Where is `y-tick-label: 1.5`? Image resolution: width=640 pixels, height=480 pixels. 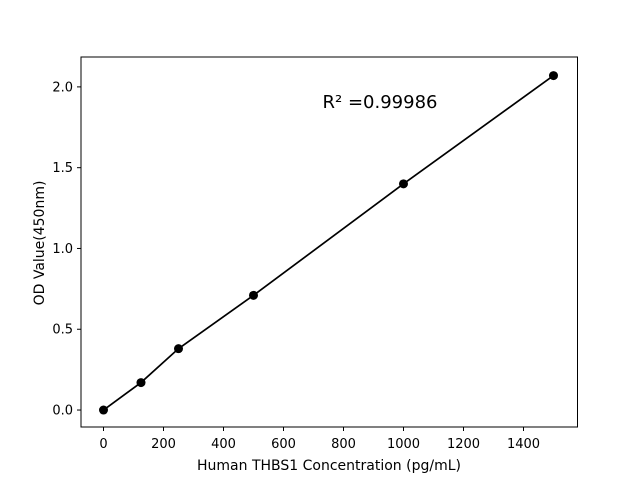
y-tick-label: 1.5 is located at coordinates (62, 168).